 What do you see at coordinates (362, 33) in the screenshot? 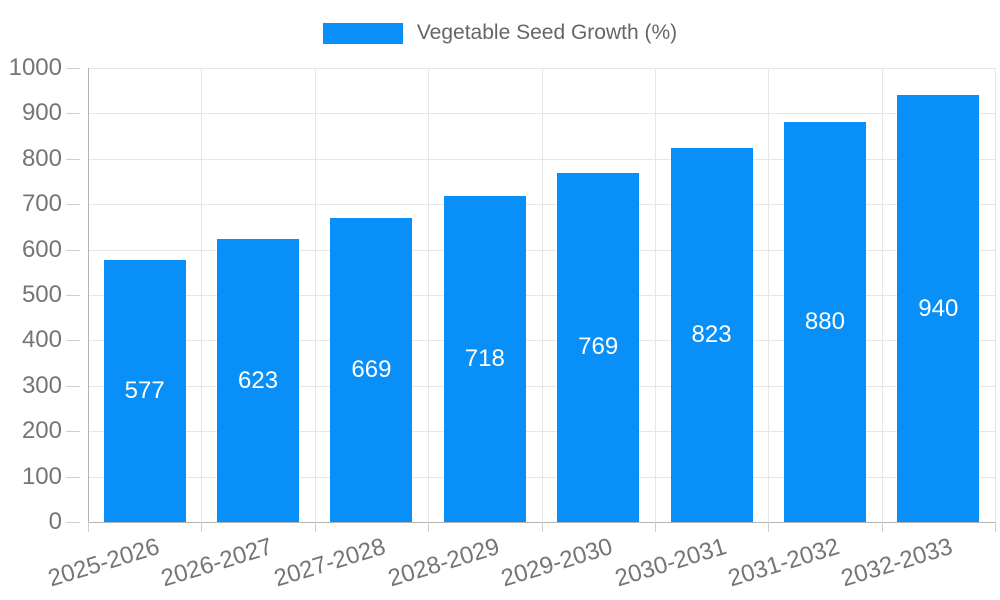
I see `legend-swatch` at bounding box center [362, 33].